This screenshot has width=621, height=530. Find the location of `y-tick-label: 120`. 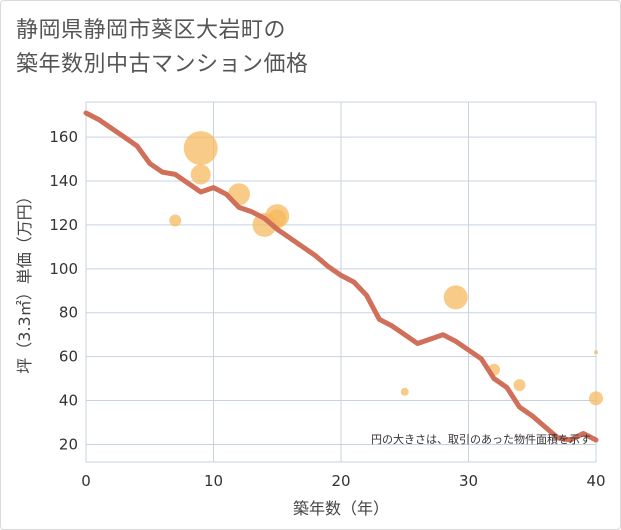

y-tick-label: 120 is located at coordinates (63, 225).